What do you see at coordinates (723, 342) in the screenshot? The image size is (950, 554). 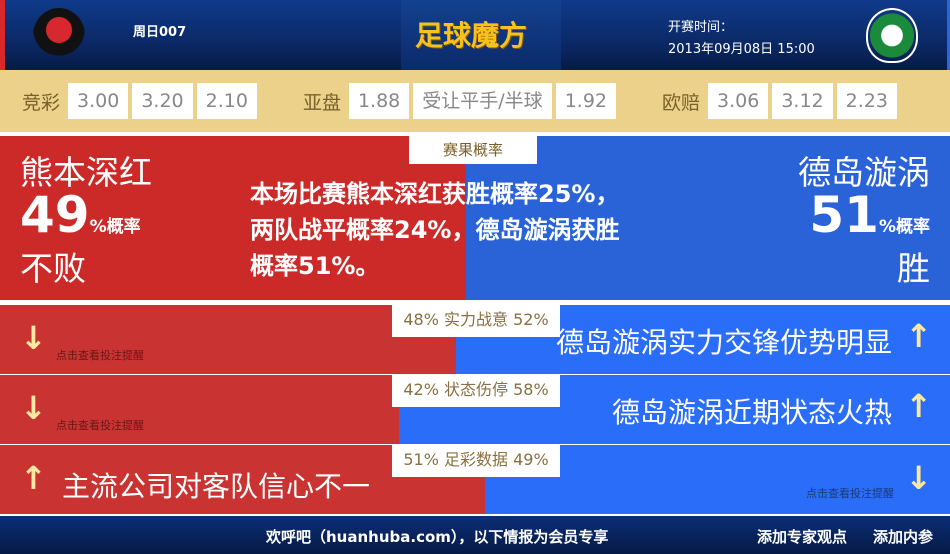 I see `factor-headline: 德岛漩涡实力交锋优势明显` at bounding box center [723, 342].